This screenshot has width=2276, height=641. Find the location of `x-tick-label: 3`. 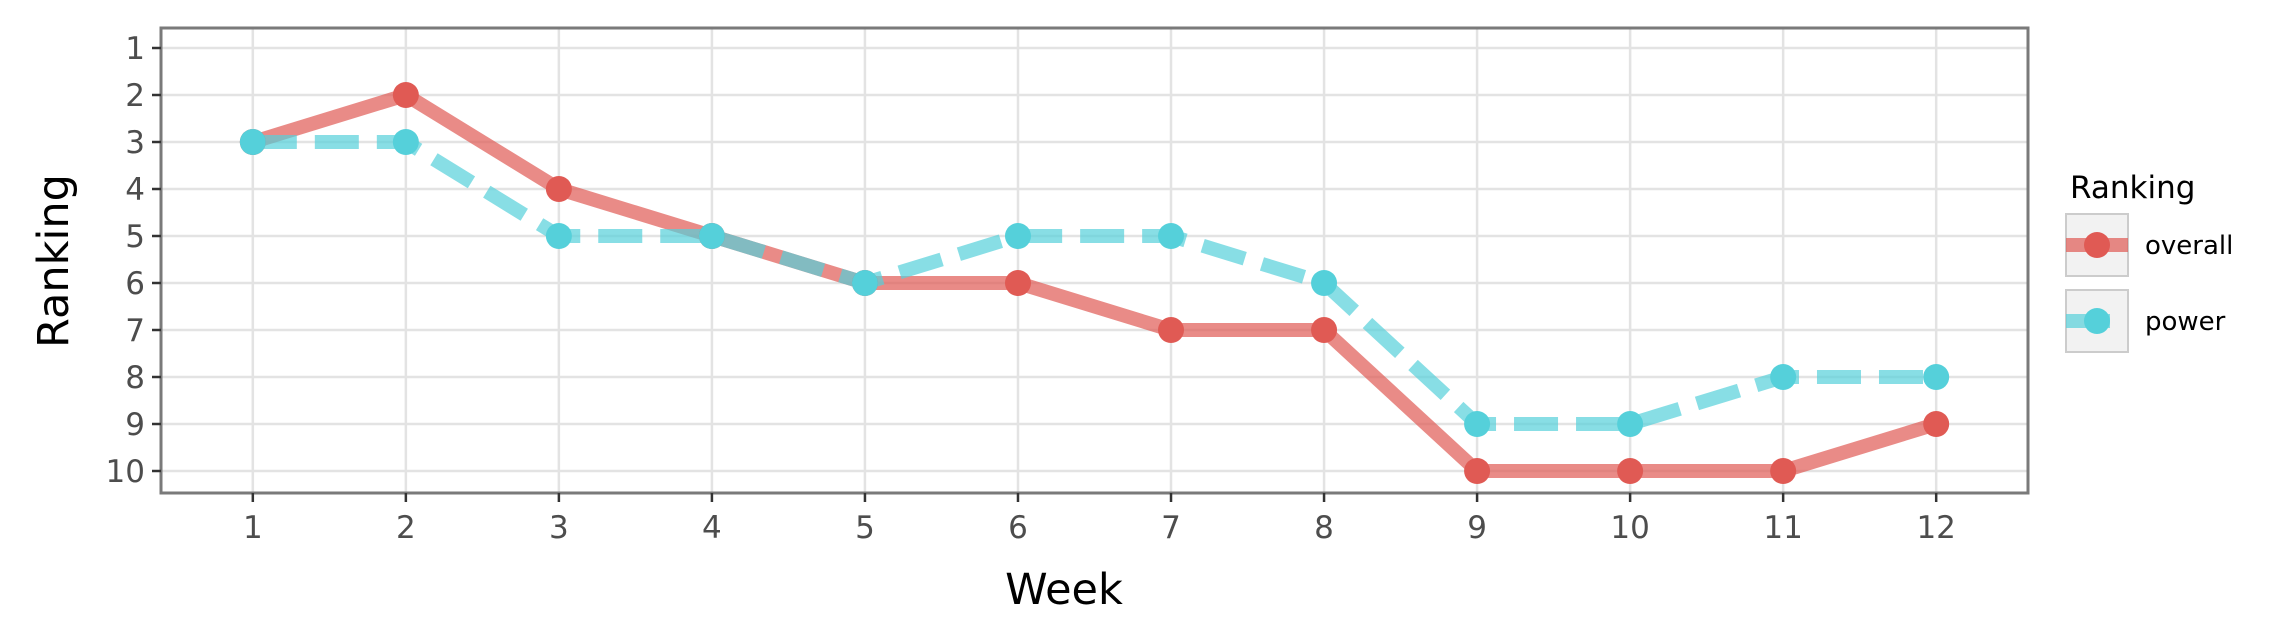

x-tick-label: 3 is located at coordinates (559, 528).